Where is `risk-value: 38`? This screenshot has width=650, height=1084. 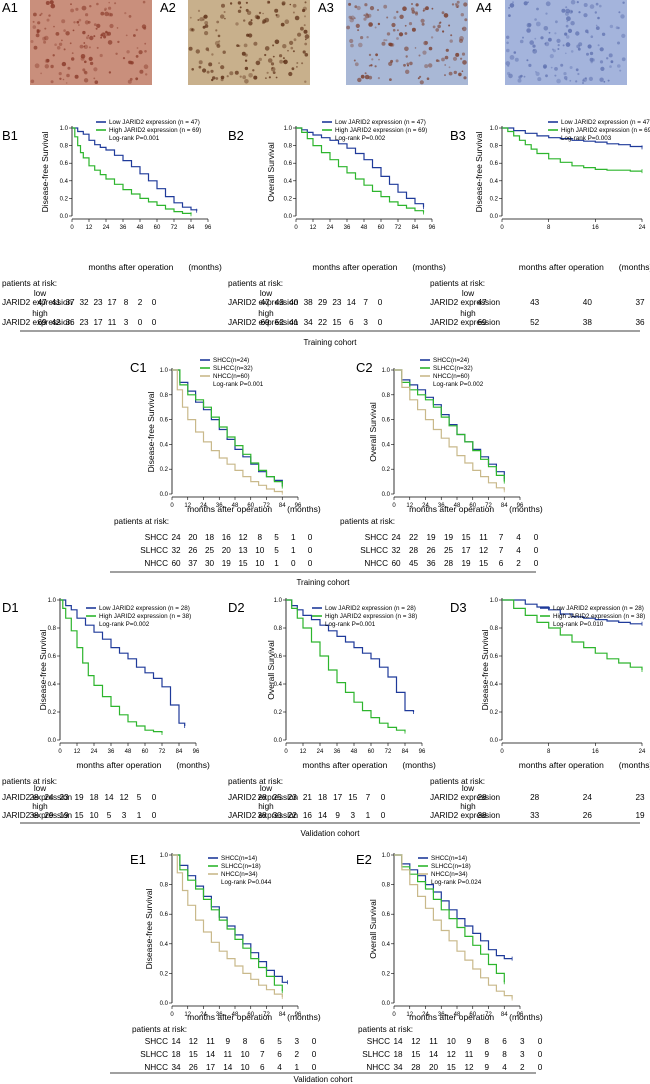 risk-value: 38 is located at coordinates (262, 815).